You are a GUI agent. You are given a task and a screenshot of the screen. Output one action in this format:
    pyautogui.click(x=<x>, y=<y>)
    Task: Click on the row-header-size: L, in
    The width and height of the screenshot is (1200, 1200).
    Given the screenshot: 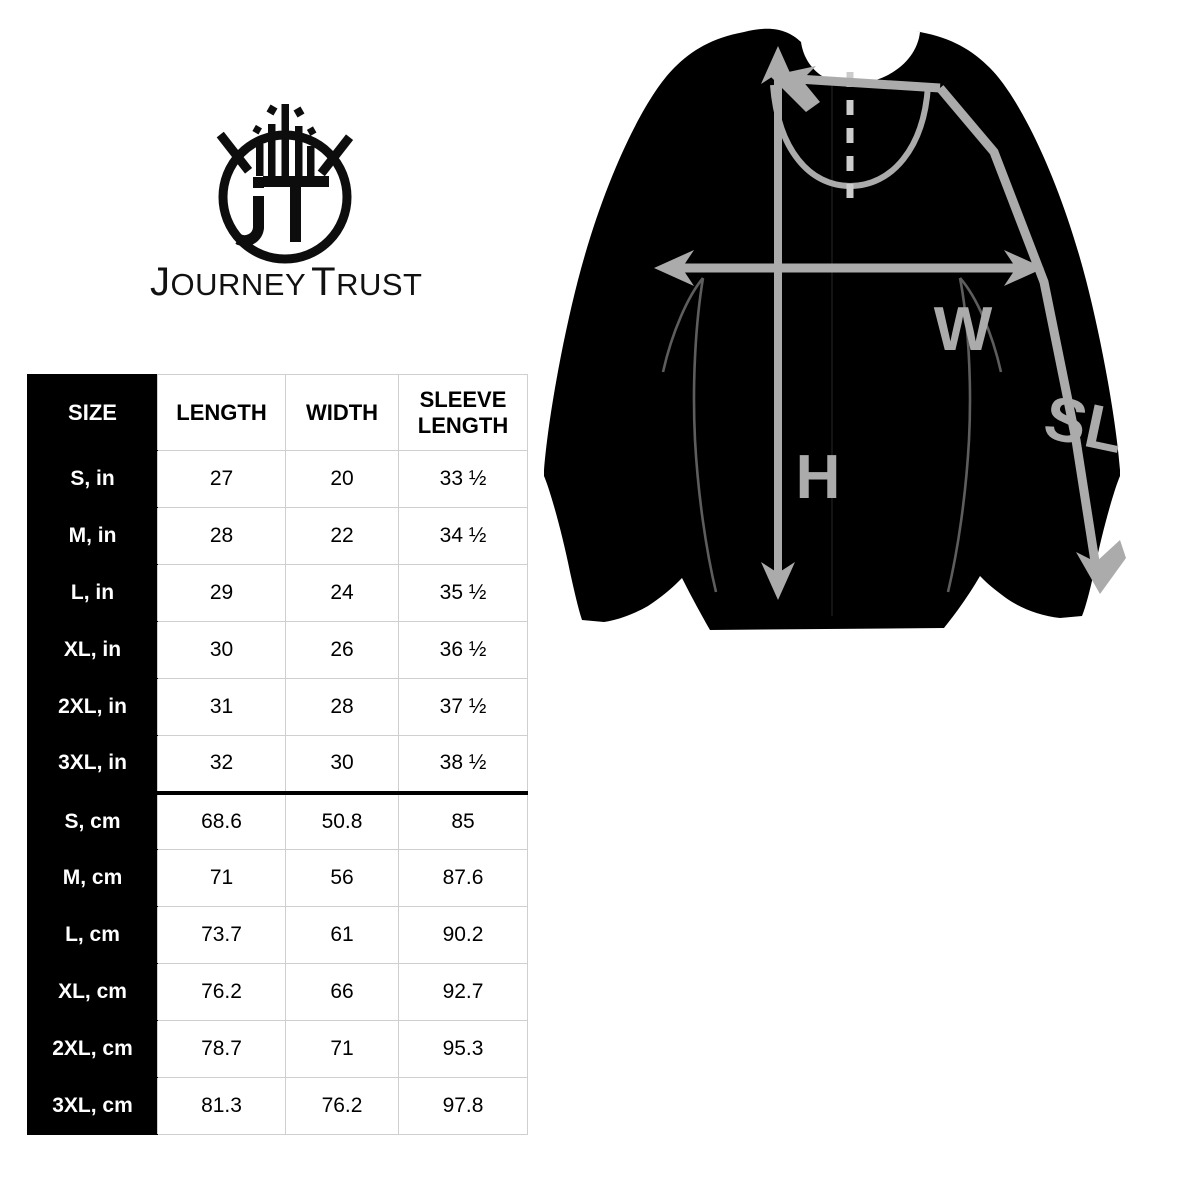 What is the action you would take?
    pyautogui.click(x=92, y=593)
    